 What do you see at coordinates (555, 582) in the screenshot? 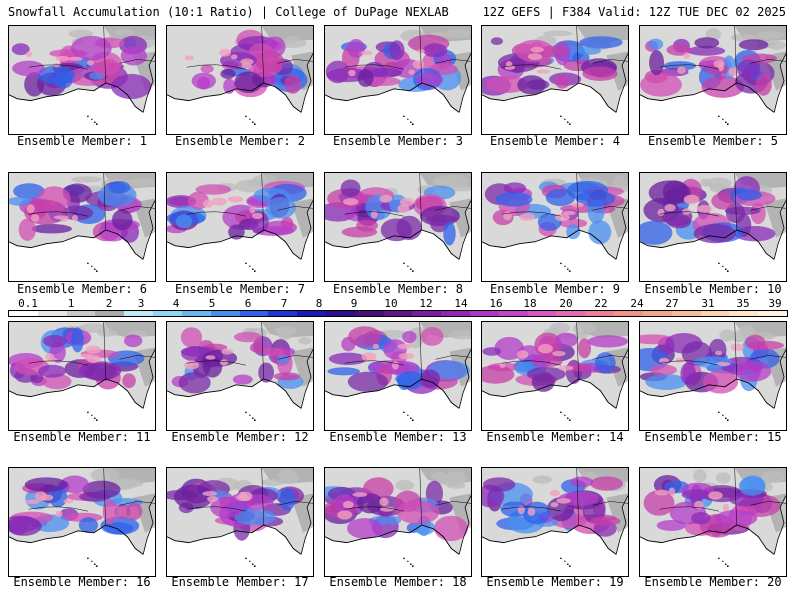
I see `ensemble-member-label: Ensemble Member: 19` at bounding box center [555, 582].